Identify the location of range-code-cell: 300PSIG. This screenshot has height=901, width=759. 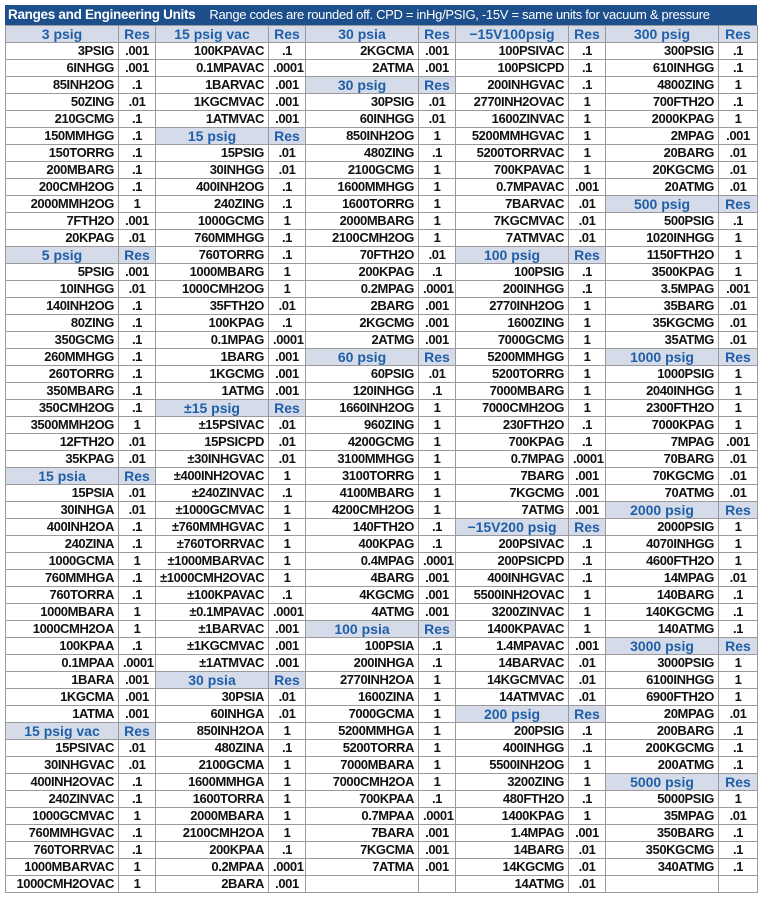
(662, 51).